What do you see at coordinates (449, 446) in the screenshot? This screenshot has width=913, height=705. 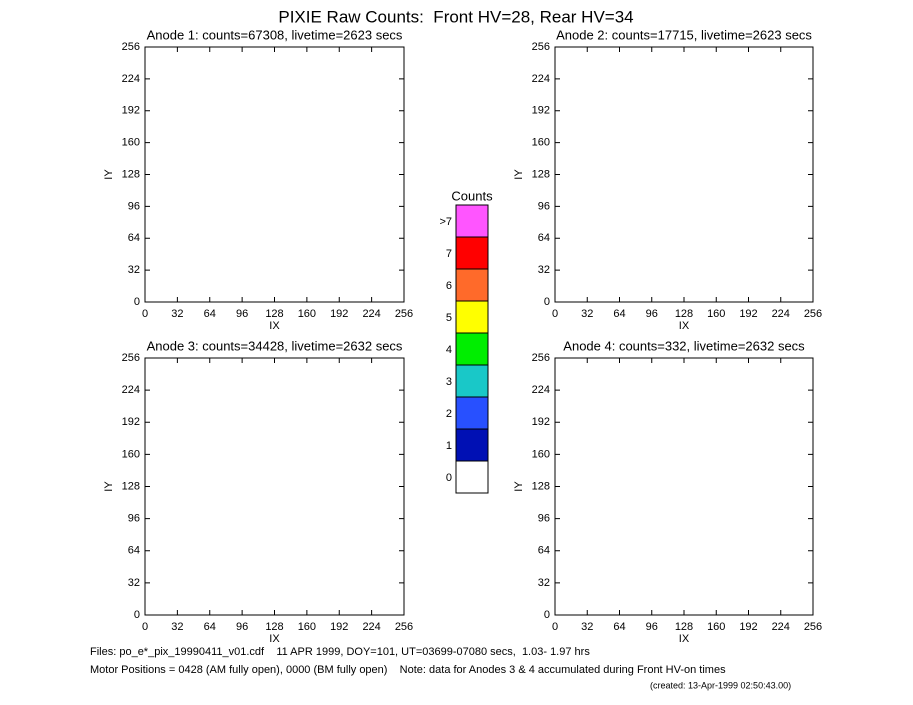 I see `colorbar-label: 1` at bounding box center [449, 446].